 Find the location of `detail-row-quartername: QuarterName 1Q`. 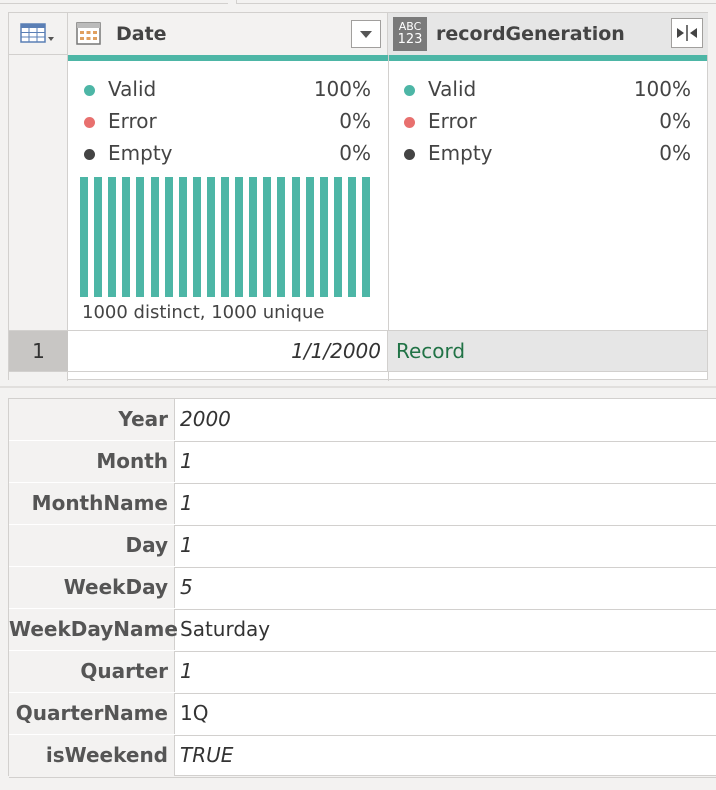

detail-row-quartername: QuarterName 1Q is located at coordinates (362, 714).